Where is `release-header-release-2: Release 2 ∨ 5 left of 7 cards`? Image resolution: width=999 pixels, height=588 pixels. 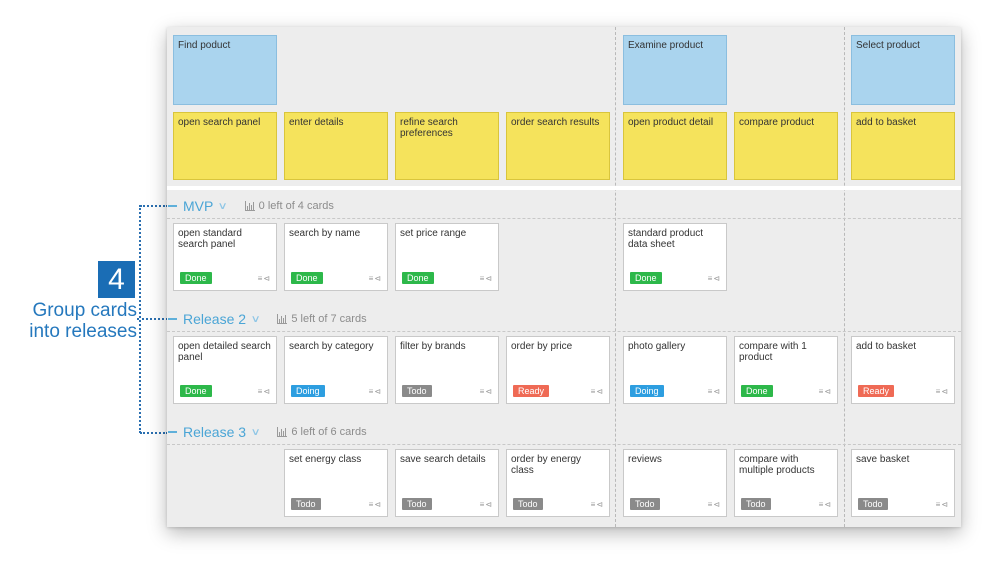
release-header-release-2: Release 2 ∨ 5 left of 7 cards is located at coordinates (267, 319).